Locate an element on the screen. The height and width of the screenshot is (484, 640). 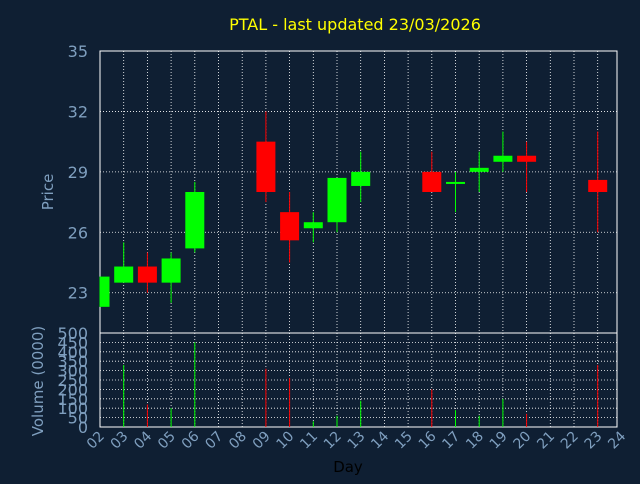
x-tick-label: 10 is located at coordinates (286, 441).